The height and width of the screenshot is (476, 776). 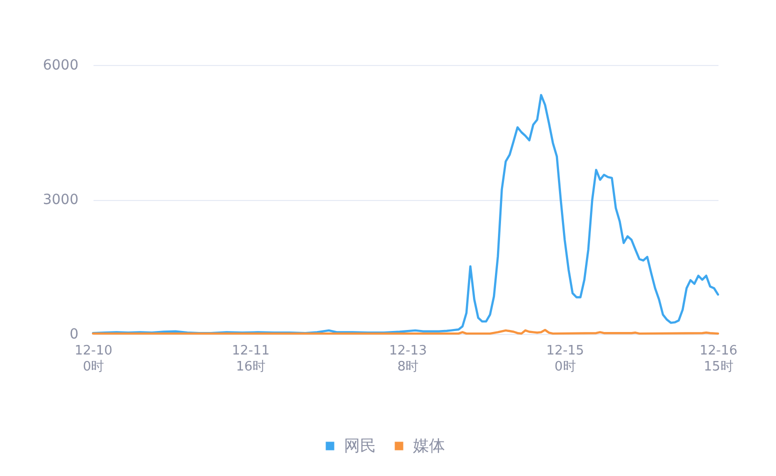 I want to click on x-tick-label: 12-10 0时, so click(x=93, y=359).